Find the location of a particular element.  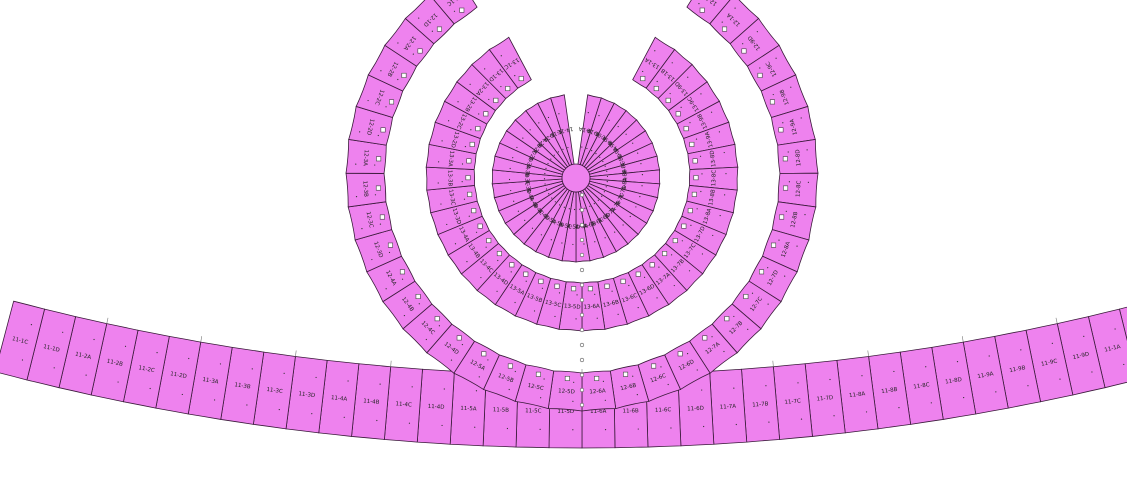

ring-segment: 13-9C is located at coordinates (694, 103).